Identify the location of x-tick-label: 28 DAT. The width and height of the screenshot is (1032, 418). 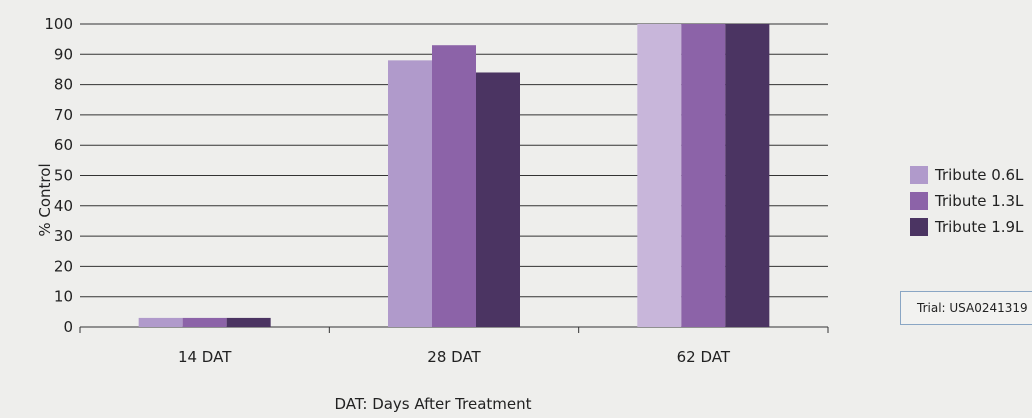
(454, 357).